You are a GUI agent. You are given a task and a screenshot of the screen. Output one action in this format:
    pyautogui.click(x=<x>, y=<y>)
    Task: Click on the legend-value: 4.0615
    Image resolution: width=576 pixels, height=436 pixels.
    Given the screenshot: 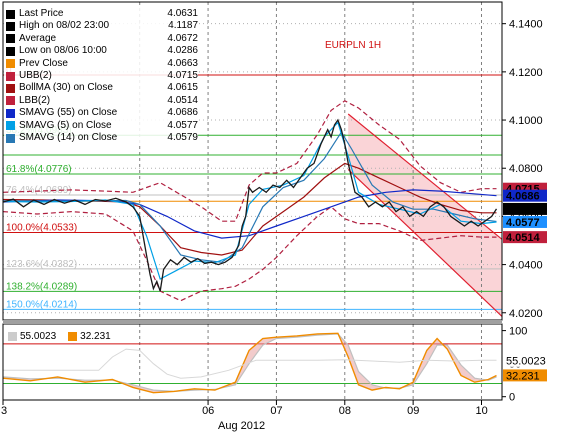 What is the action you would take?
    pyautogui.click(x=182, y=88)
    